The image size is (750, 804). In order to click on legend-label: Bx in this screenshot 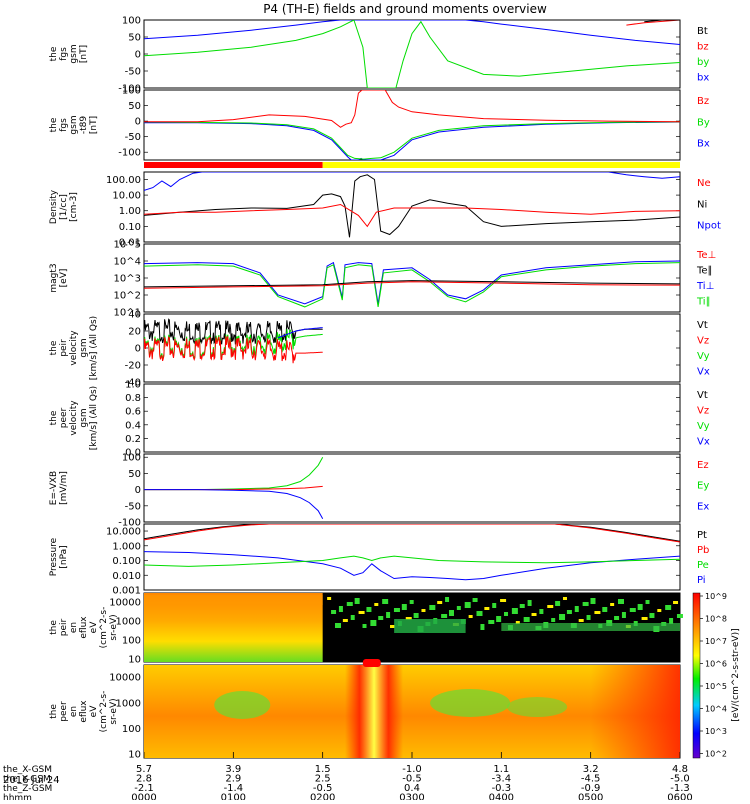, I will do `click(703, 144)`.